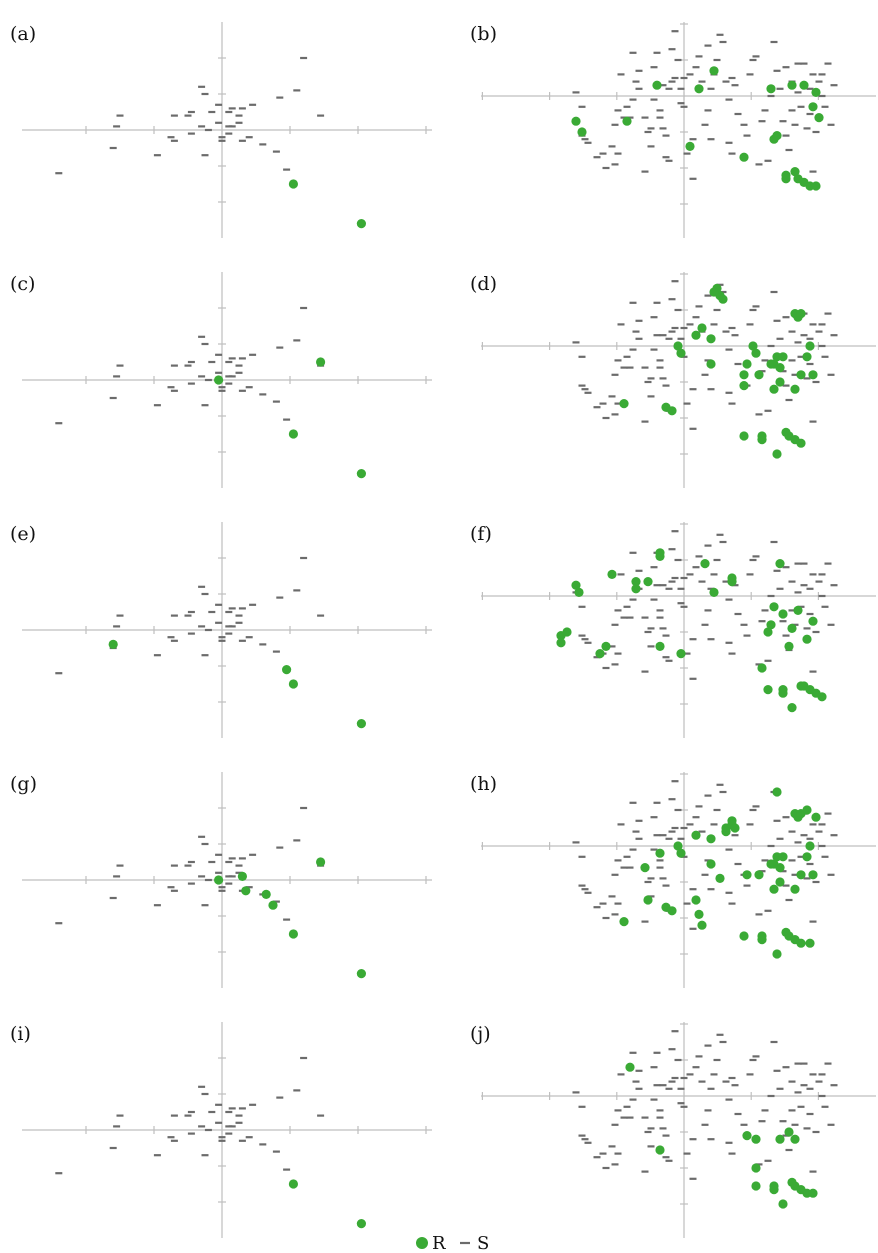  Describe the element at coordinates (673, 630) in the screenshot. I see `panel-f: (f)` at that location.